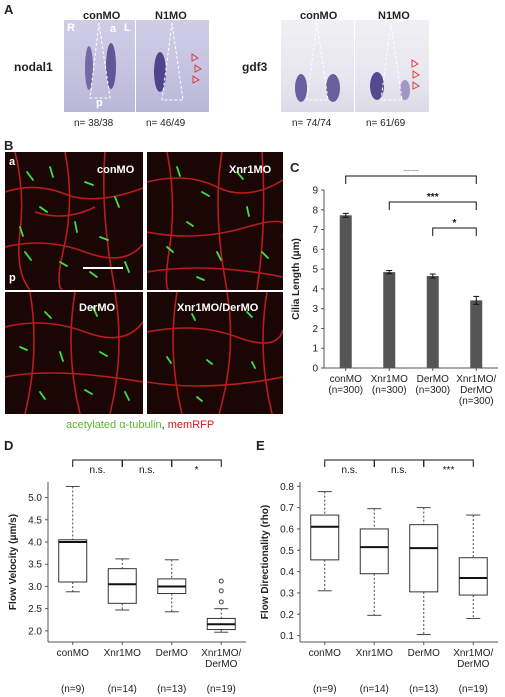 The image size is (505, 697). I want to click on y-tick-label: 0.3, so click(287, 593).